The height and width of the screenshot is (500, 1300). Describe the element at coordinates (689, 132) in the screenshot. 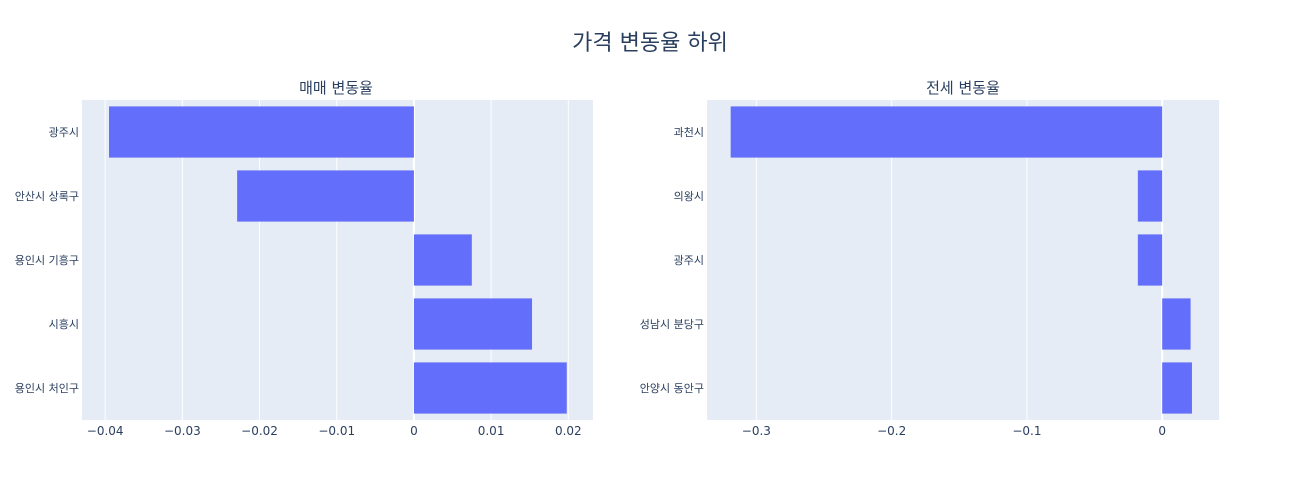

I see `category-label-jeonse-0: 과천시` at that location.